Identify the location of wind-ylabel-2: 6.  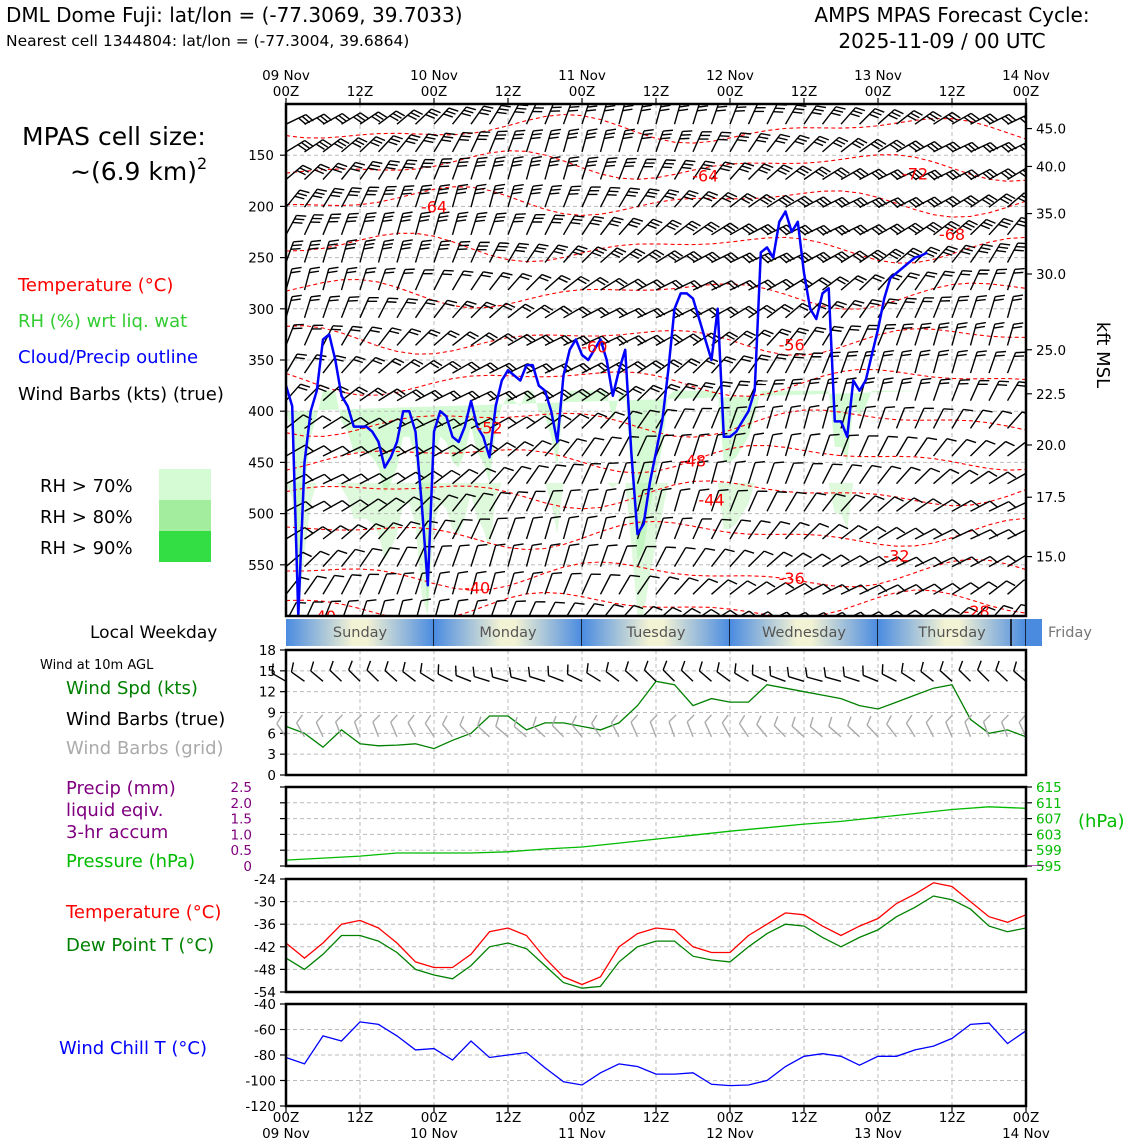
(271, 734).